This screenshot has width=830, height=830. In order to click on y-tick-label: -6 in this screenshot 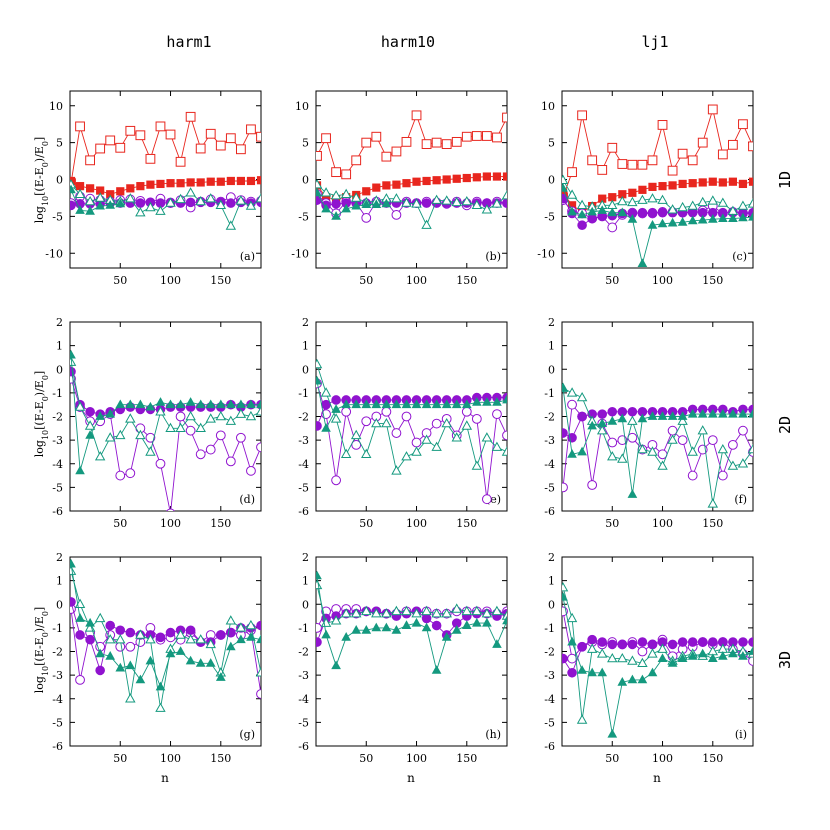, I will do `click(549, 511)`.